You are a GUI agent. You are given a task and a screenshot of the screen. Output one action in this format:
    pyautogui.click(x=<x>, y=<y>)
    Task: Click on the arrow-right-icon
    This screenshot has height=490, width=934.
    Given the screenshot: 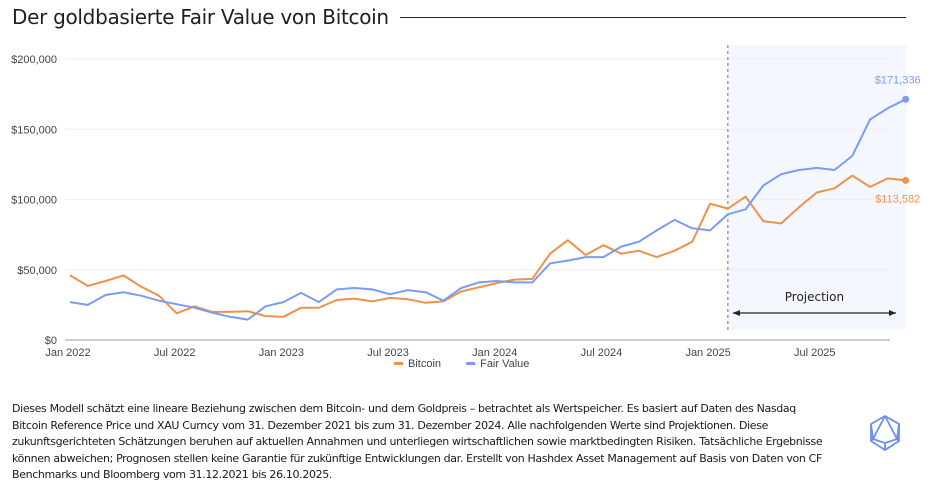 What is the action you would take?
    pyautogui.click(x=892, y=313)
    